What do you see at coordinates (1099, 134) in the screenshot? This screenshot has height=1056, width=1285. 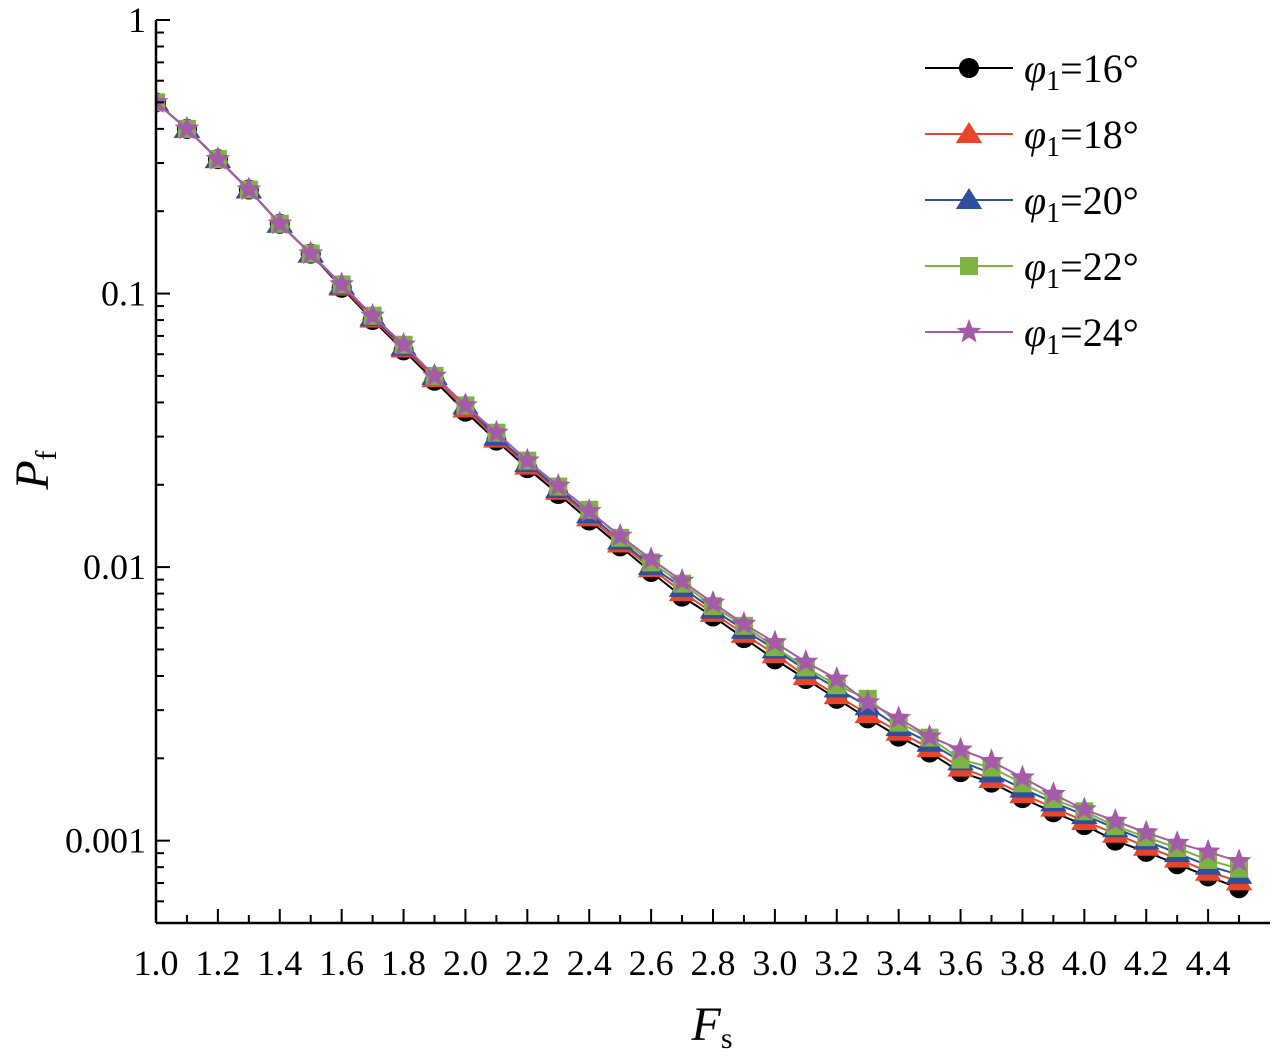 I see `legend-value: =18°` at bounding box center [1099, 134].